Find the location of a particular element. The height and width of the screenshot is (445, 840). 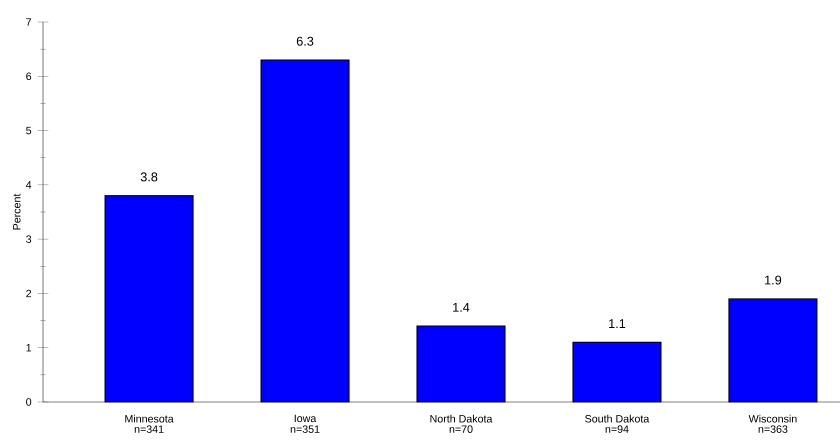

y-tick-label: 0 is located at coordinates (29, 402).